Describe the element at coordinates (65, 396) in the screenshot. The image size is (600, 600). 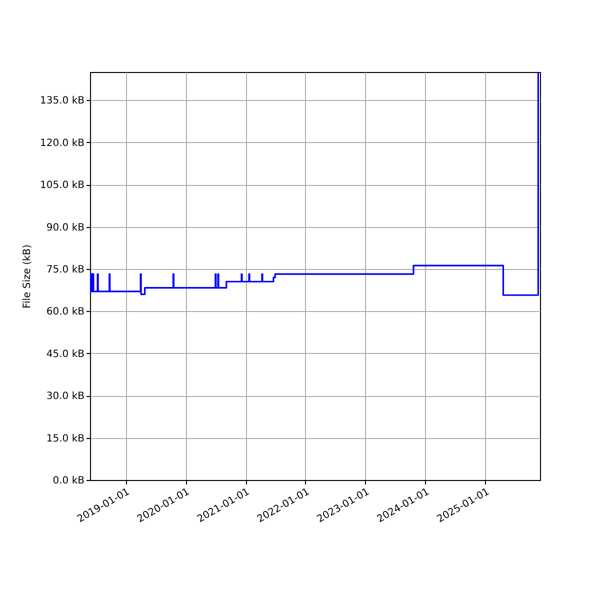
I see `y-tick-label: 30.0 kB` at that location.